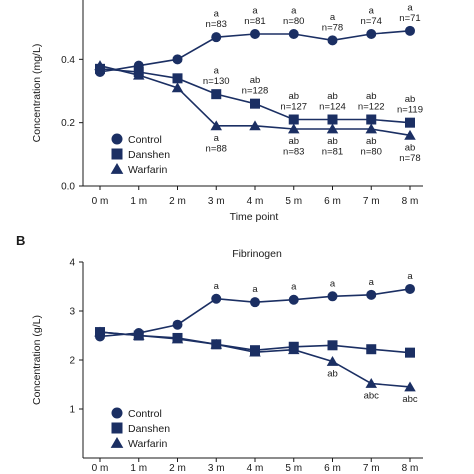 The height and width of the screenshot is (474, 474). Describe the element at coordinates (149, 429) in the screenshot. I see `legend-label-danshen: Danshen` at that location.